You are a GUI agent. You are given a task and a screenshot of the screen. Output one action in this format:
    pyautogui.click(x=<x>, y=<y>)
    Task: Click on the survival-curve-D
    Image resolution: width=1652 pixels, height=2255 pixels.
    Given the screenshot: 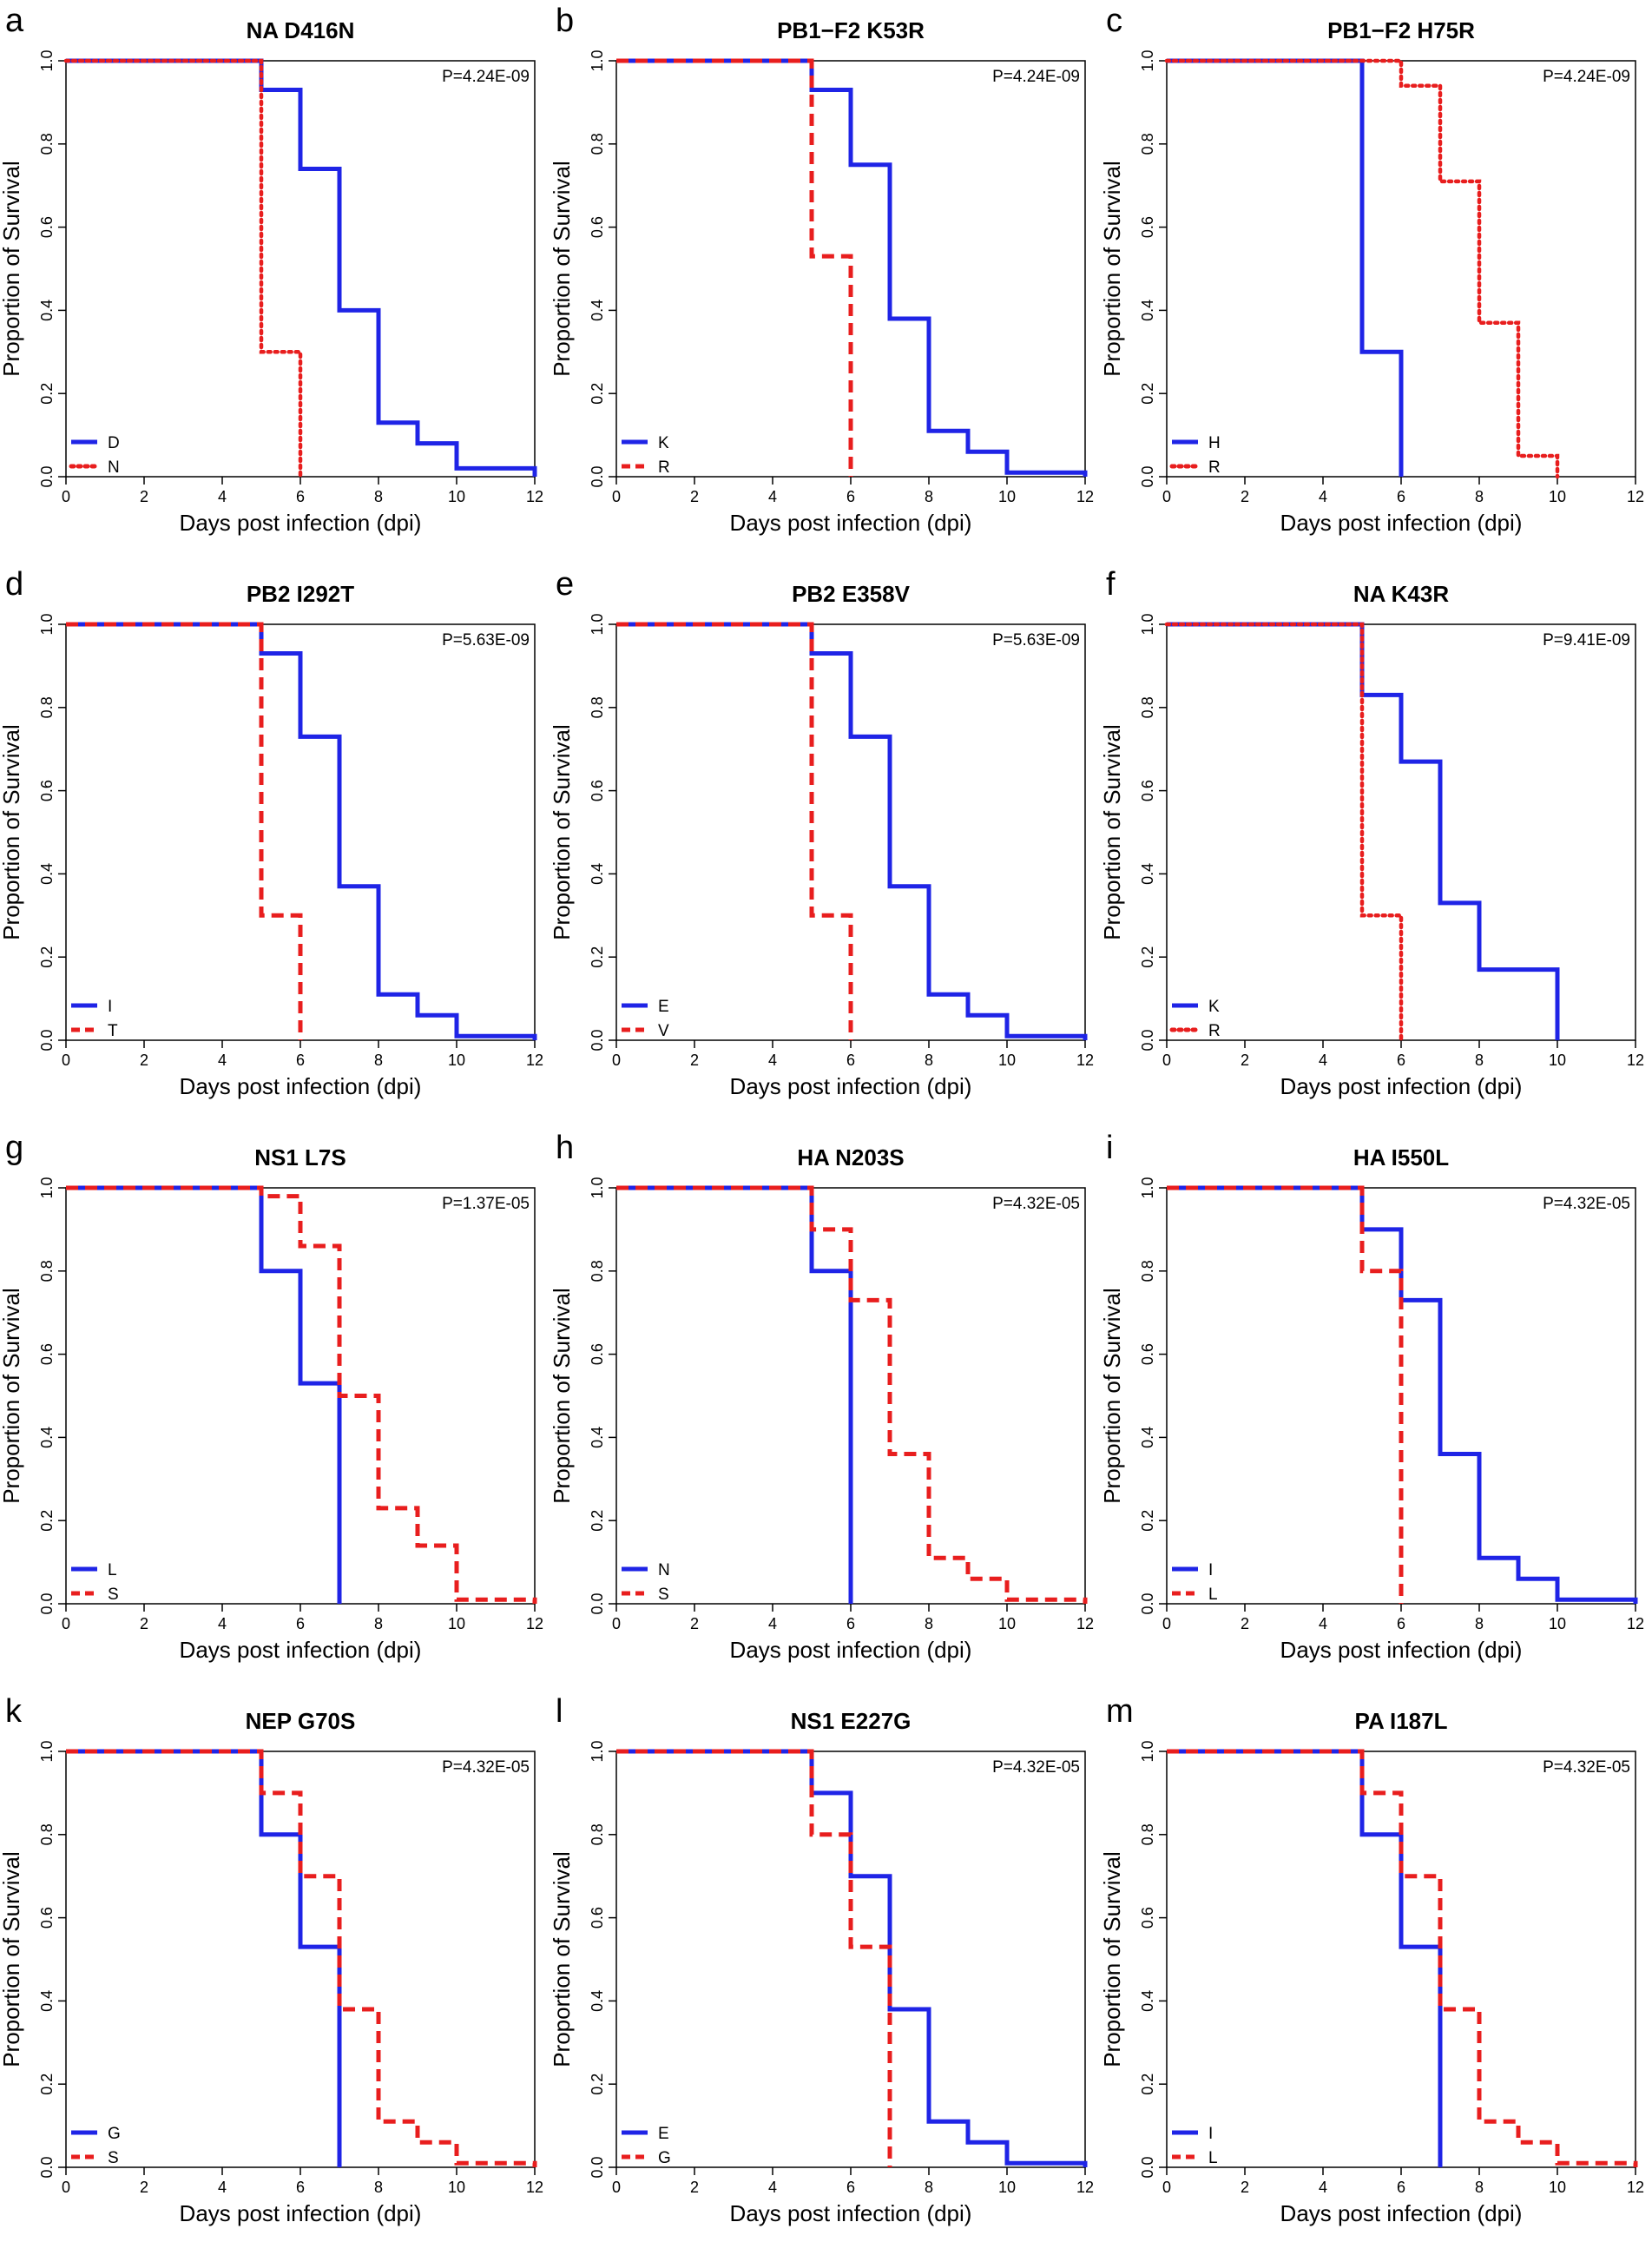 What is the action you would take?
    pyautogui.click(x=301, y=267)
    